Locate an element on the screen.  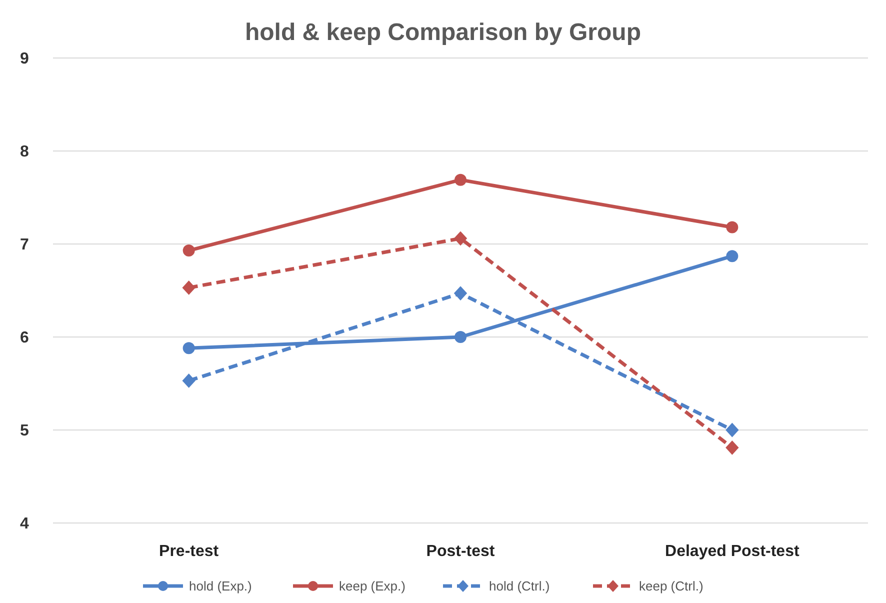
y-tick-label: 7 is located at coordinates (24, 245).